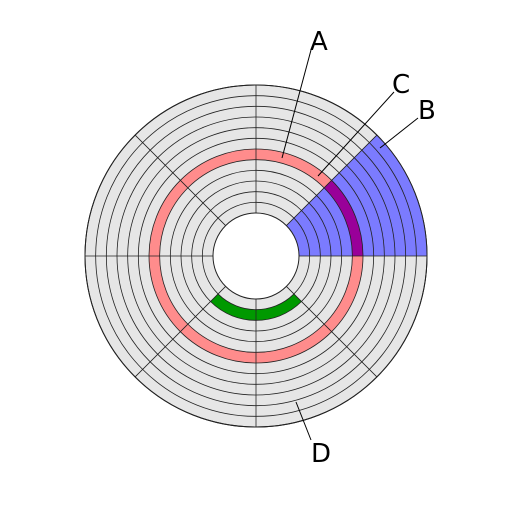 Image resolution: width=512 pixels, height=512 pixels. What do you see at coordinates (296, 104) in the screenshot?
I see `leader-a` at bounding box center [296, 104].